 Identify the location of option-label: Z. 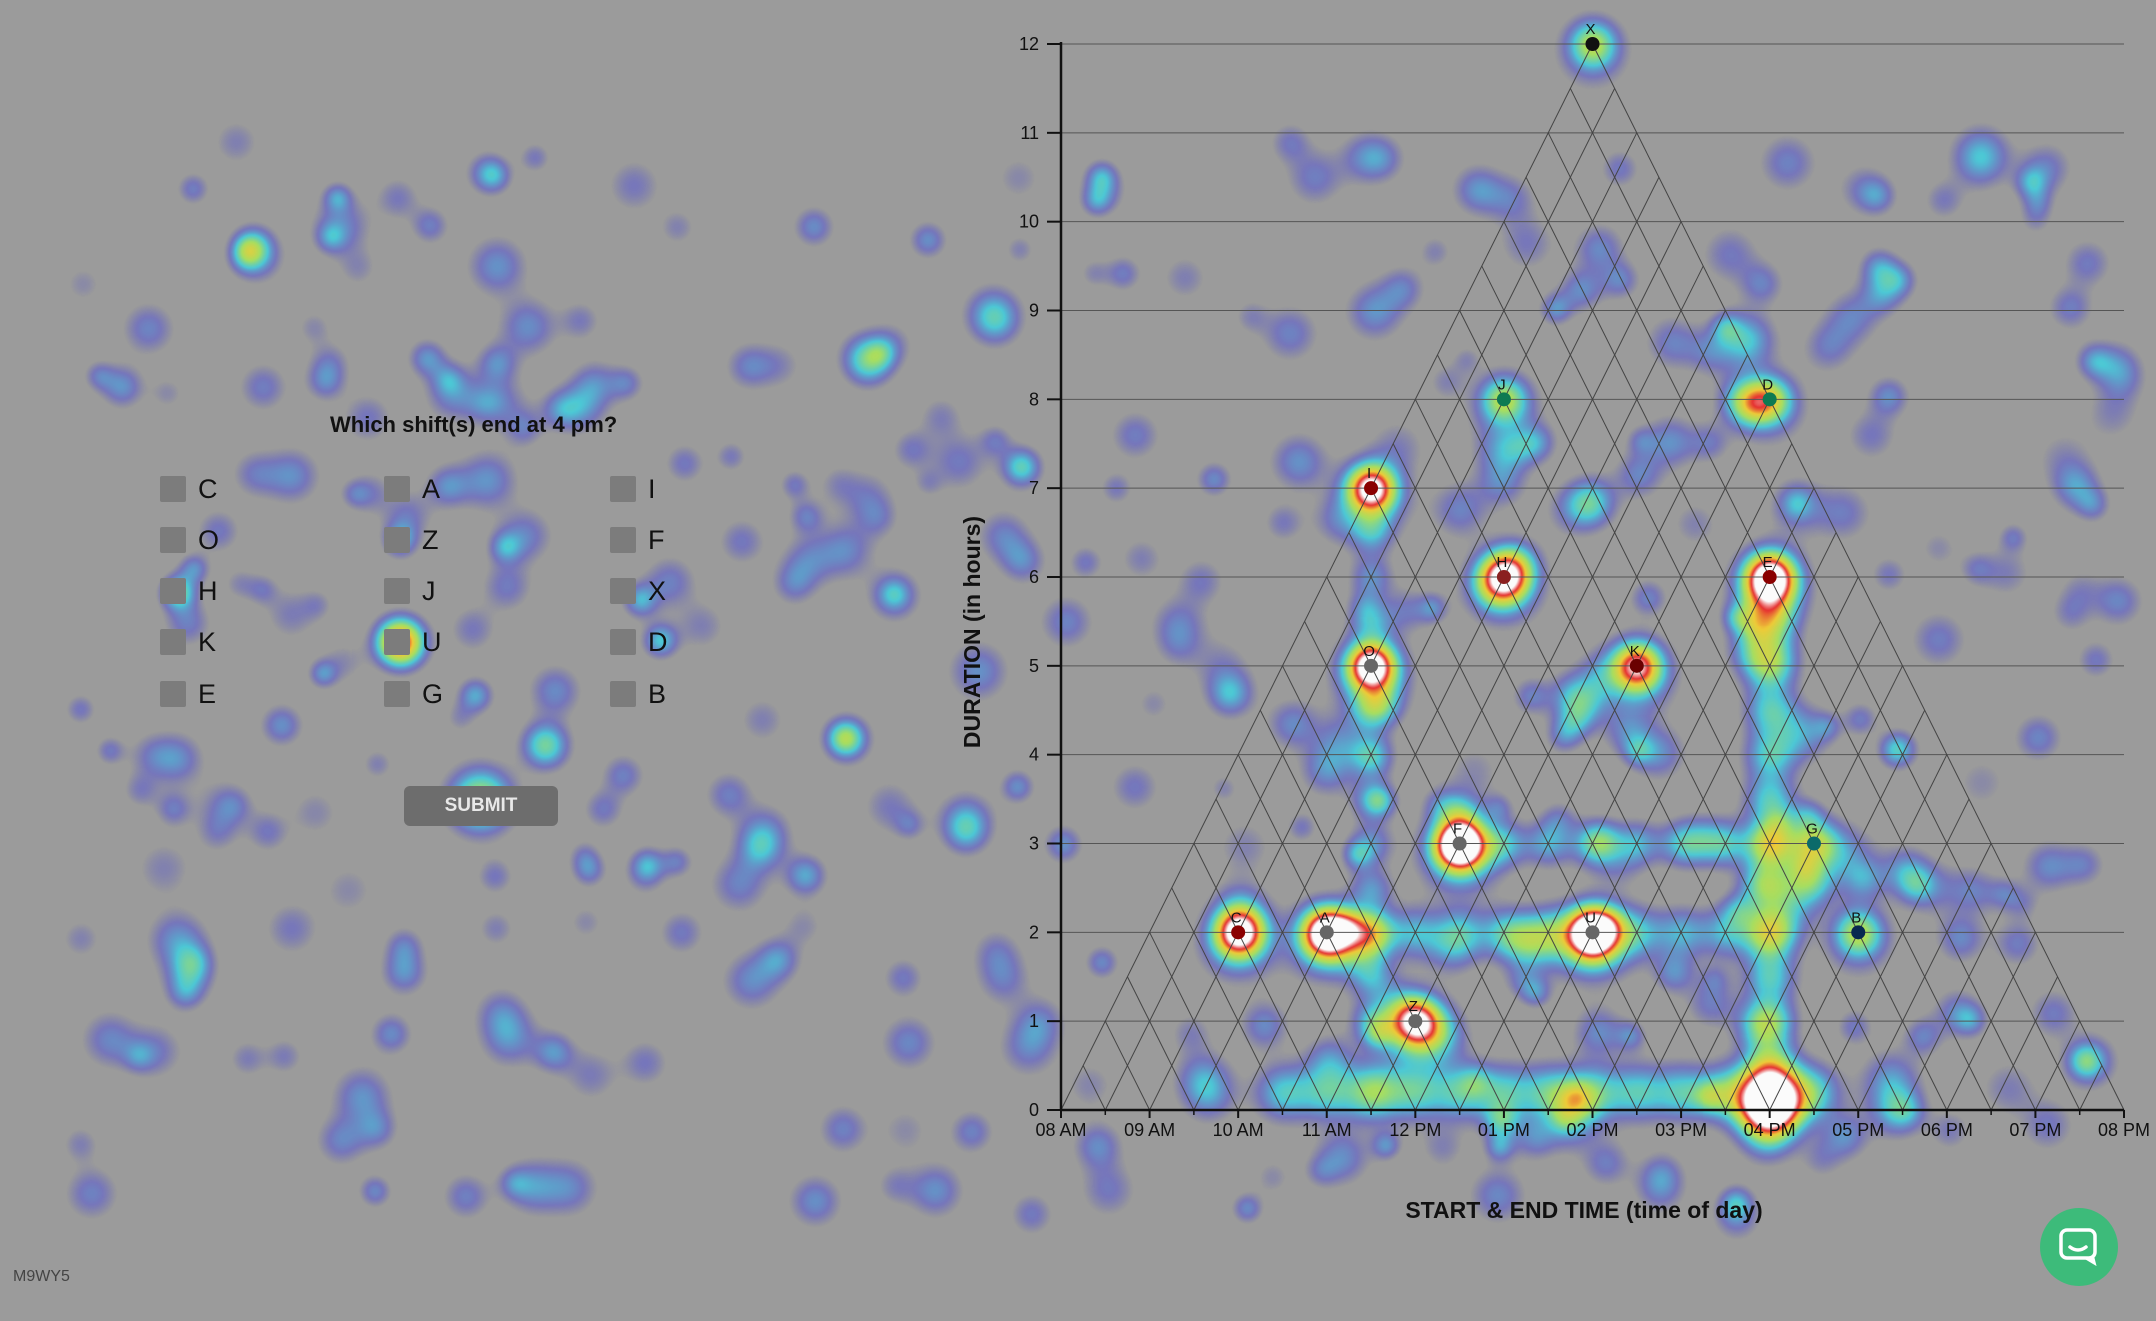
(430, 539).